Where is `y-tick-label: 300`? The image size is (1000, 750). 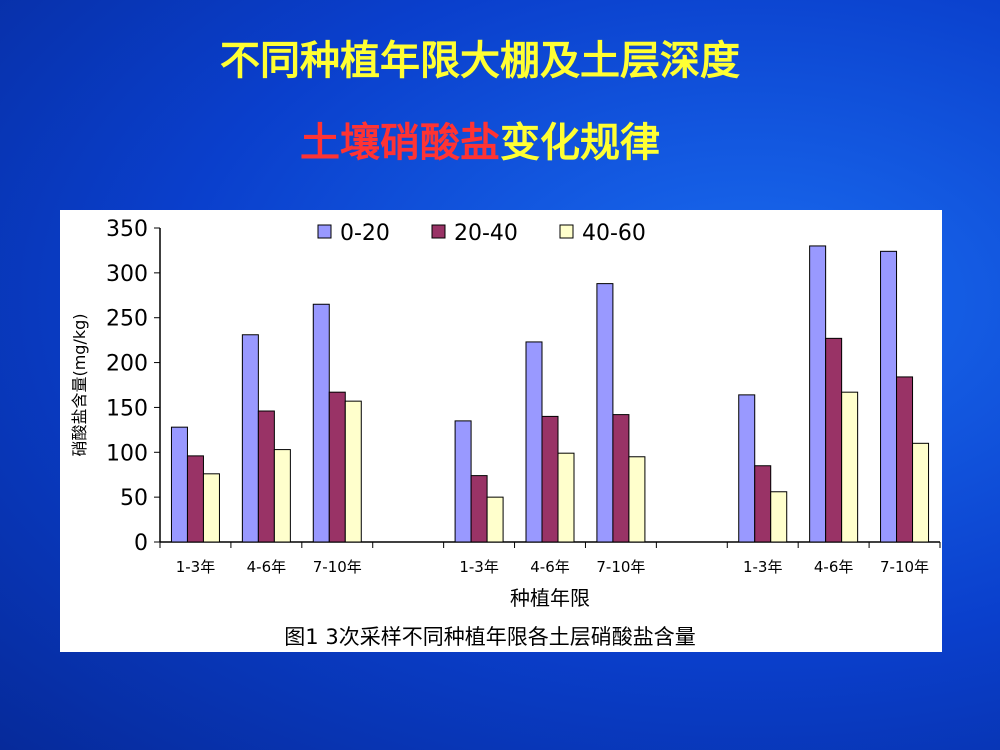
y-tick-label: 300 is located at coordinates (127, 274).